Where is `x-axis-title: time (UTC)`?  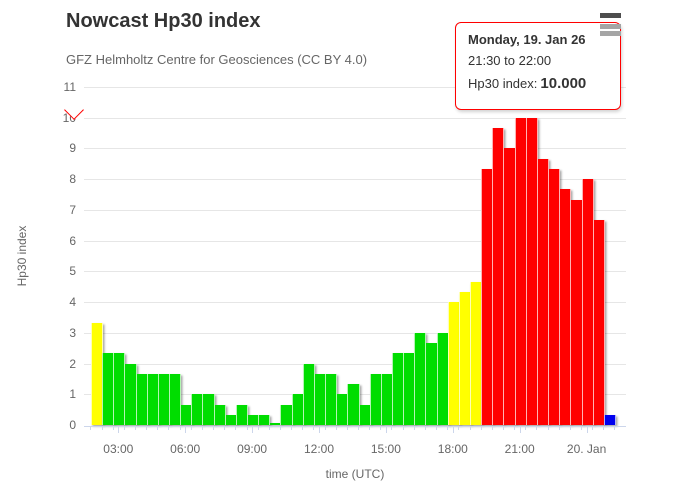 x-axis-title: time (UTC) is located at coordinates (355, 474).